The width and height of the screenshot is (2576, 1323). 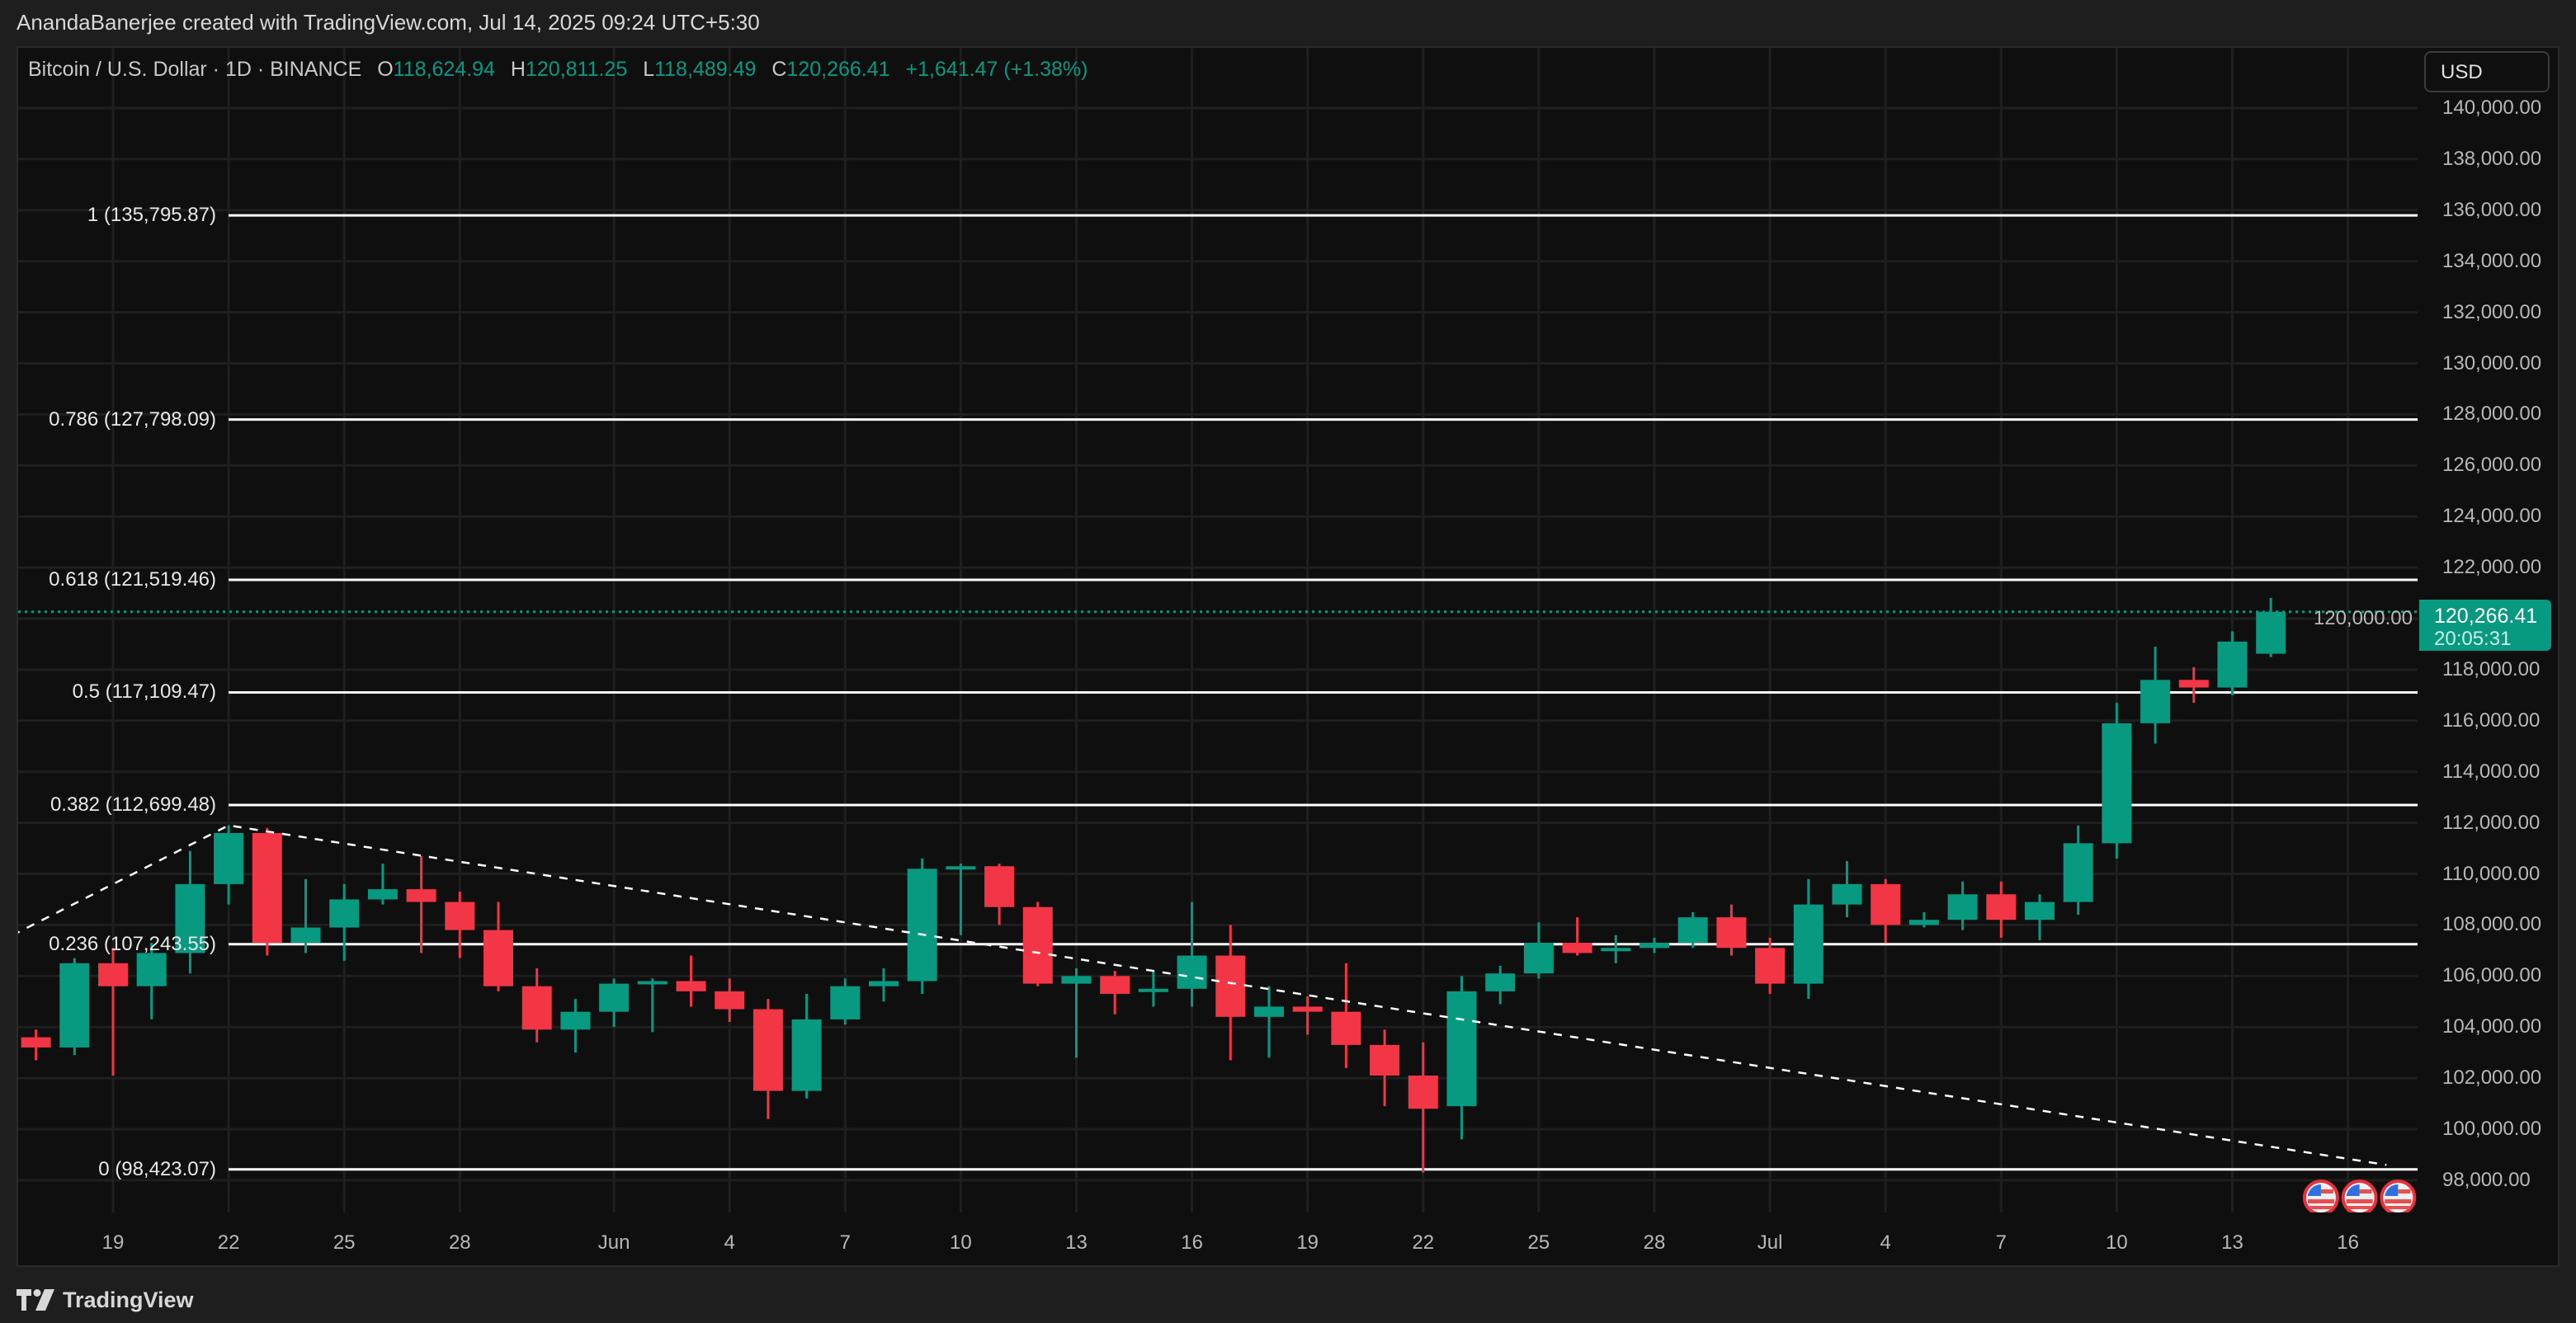 I want to click on fib-level-label: 0.236 (107,243.55), so click(x=132, y=943).